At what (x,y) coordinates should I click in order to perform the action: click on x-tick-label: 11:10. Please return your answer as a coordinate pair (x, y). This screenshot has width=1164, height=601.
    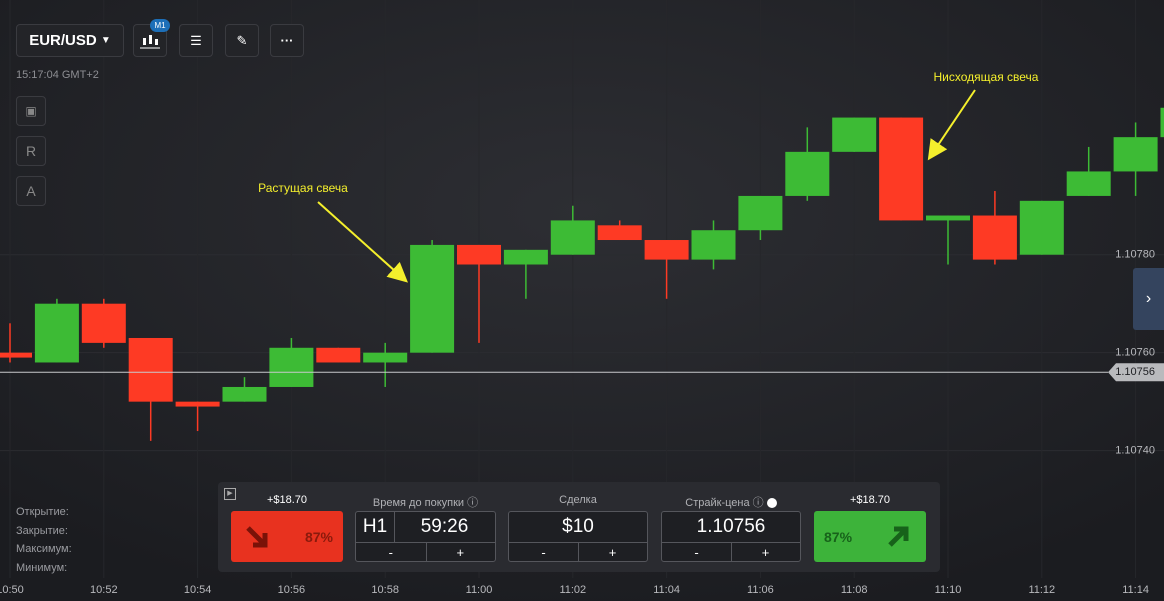
    Looking at the image, I should click on (948, 590).